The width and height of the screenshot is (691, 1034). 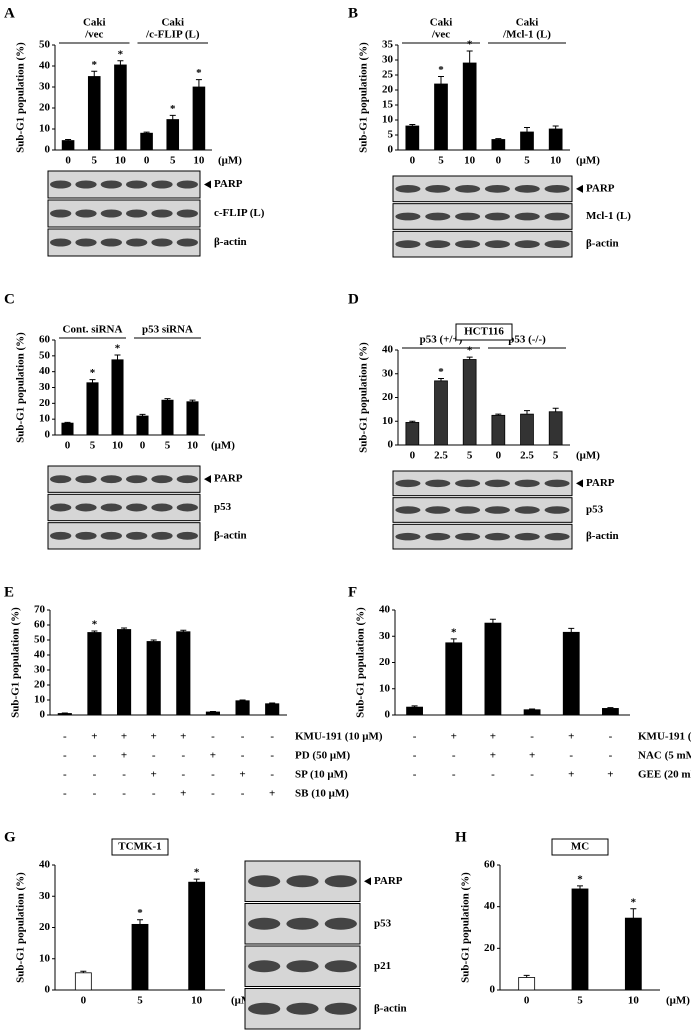 I want to click on x-tick-label: 5, so click(x=470, y=456).